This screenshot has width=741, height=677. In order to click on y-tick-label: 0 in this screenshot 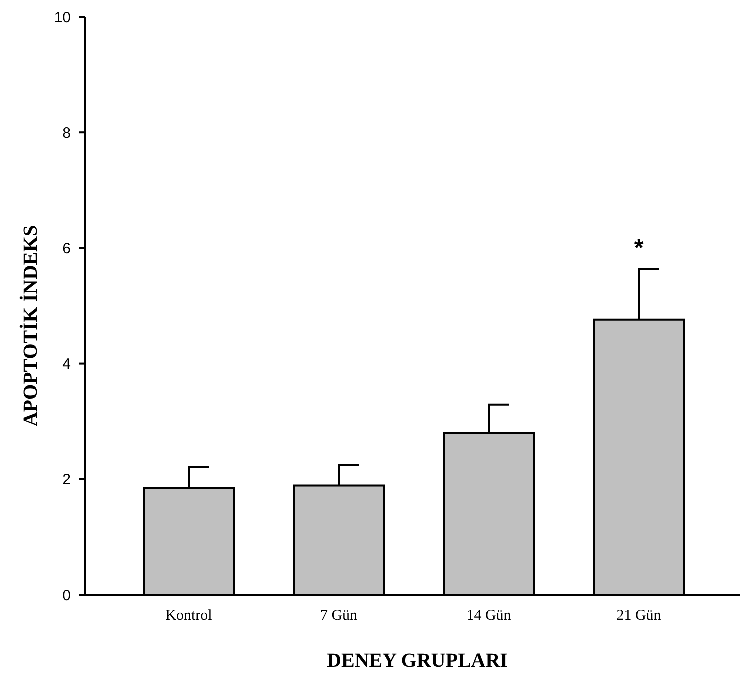, I will do `click(66, 595)`.